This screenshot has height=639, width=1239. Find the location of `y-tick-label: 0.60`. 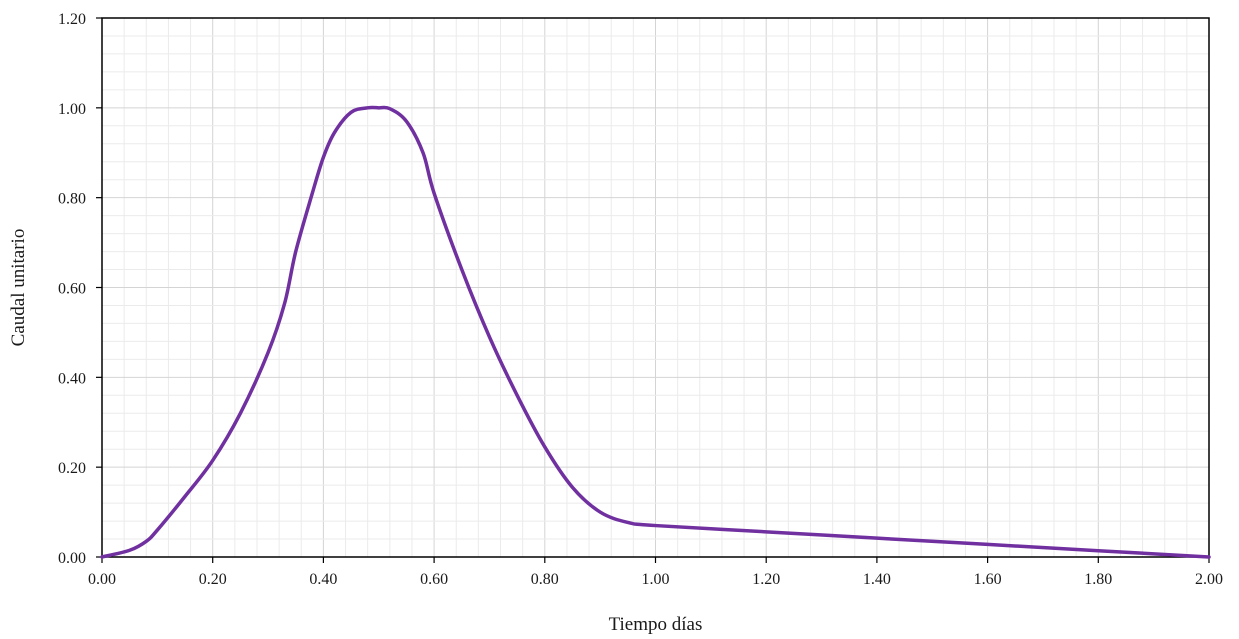

y-tick-label: 0.60 is located at coordinates (72, 289).